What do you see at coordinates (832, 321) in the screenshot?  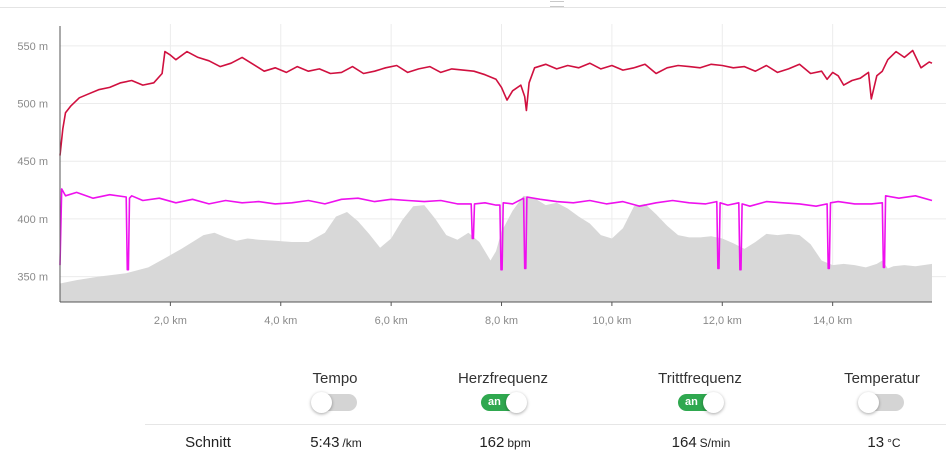 I see `x-tick-label: 14,0 km` at bounding box center [832, 321].